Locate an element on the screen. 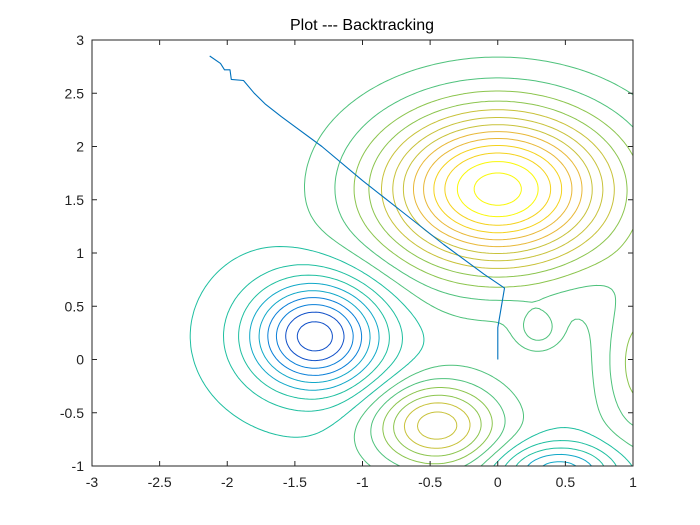 The height and width of the screenshot is (525, 700). y-tick-label: 0 is located at coordinates (80, 360).